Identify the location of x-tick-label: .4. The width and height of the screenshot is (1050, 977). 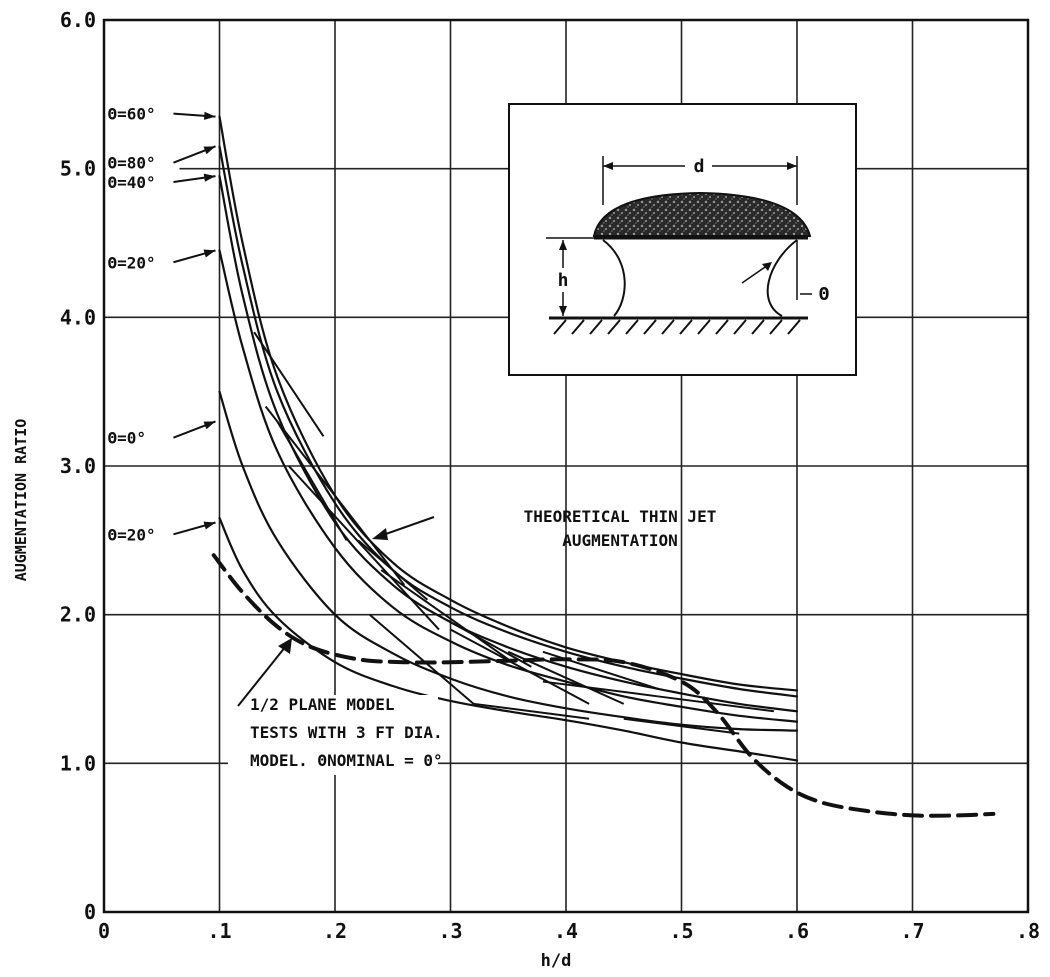
(566, 931).